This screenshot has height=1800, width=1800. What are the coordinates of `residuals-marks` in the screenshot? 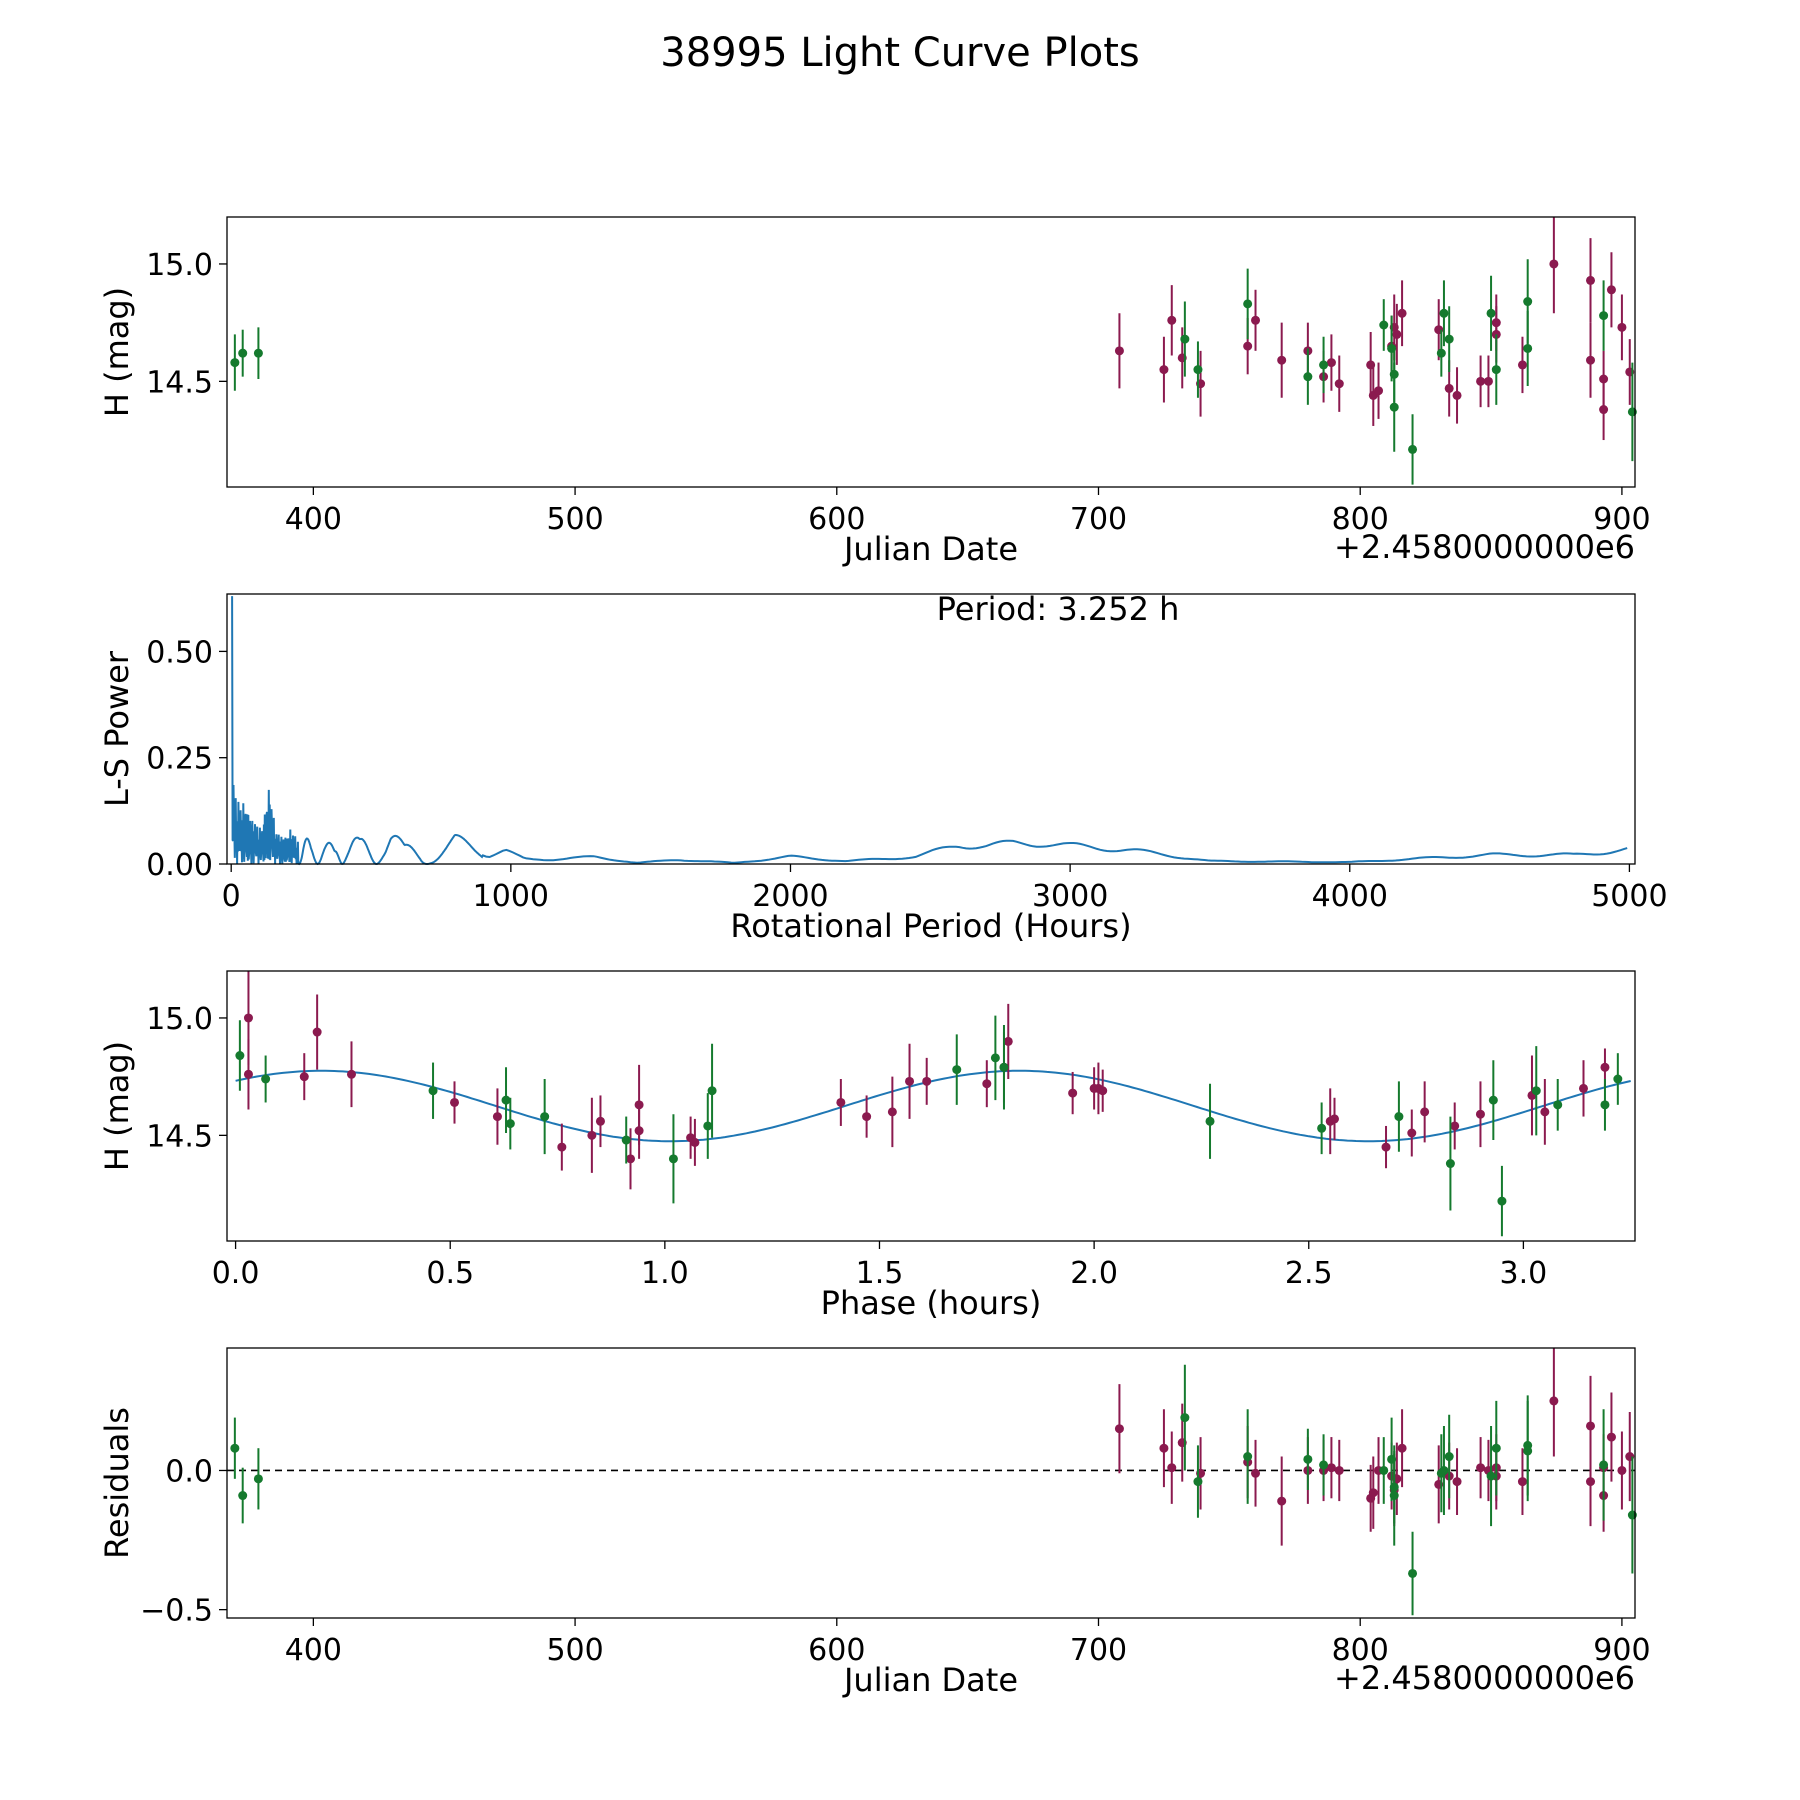 It's located at (932, 1482).